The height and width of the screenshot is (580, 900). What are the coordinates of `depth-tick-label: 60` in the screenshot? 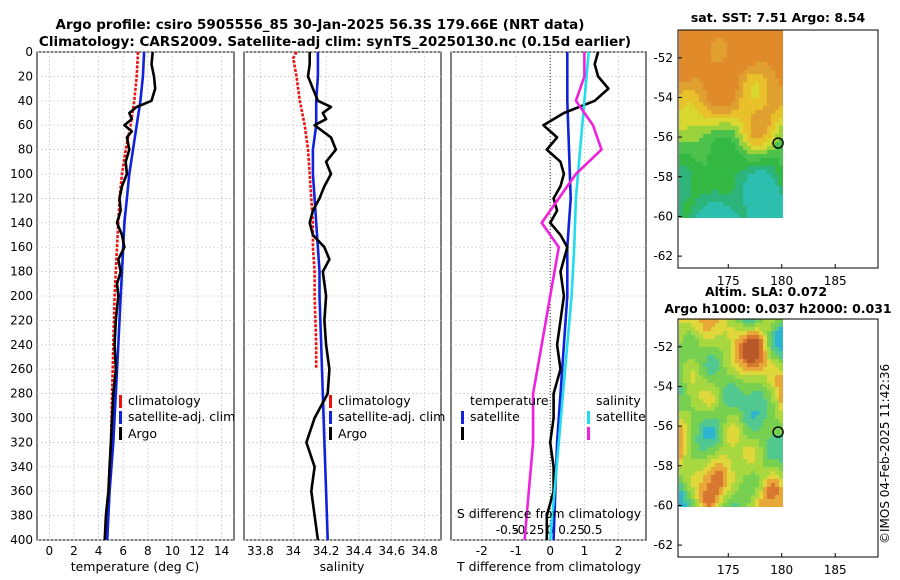 It's located at (25, 125).